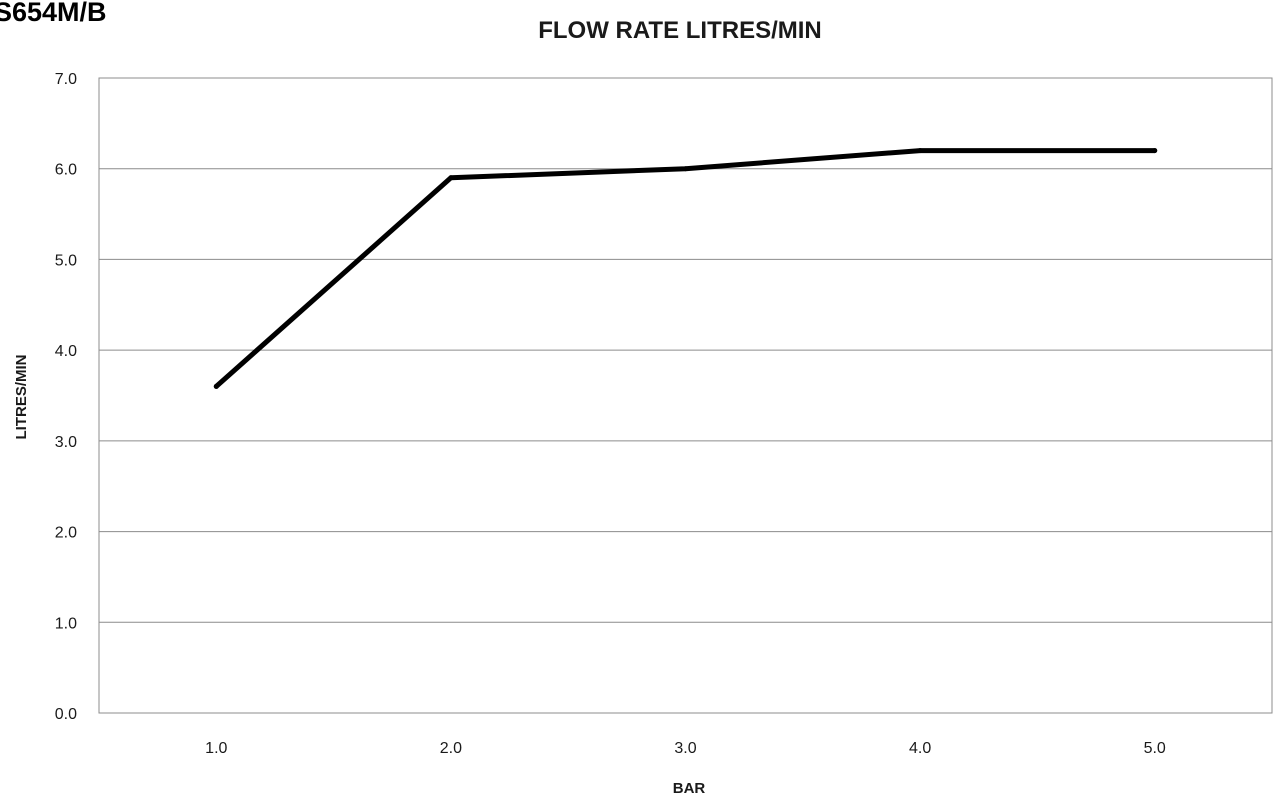 This screenshot has height=800, width=1279. I want to click on y-tick-label: 6.0, so click(66, 170).